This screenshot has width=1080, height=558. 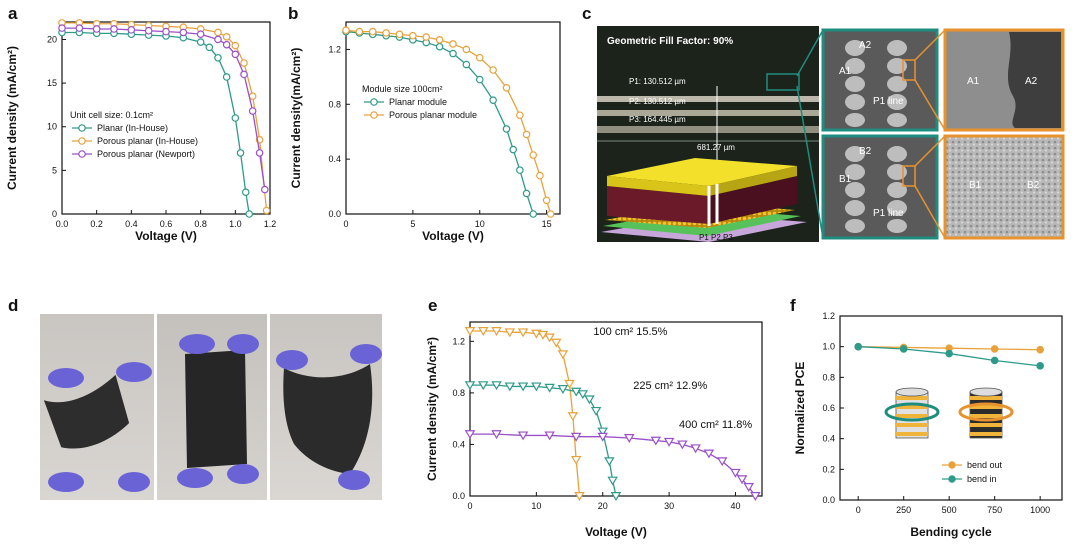 I want to click on chart-b-xtick-label: 5, so click(x=412, y=224).